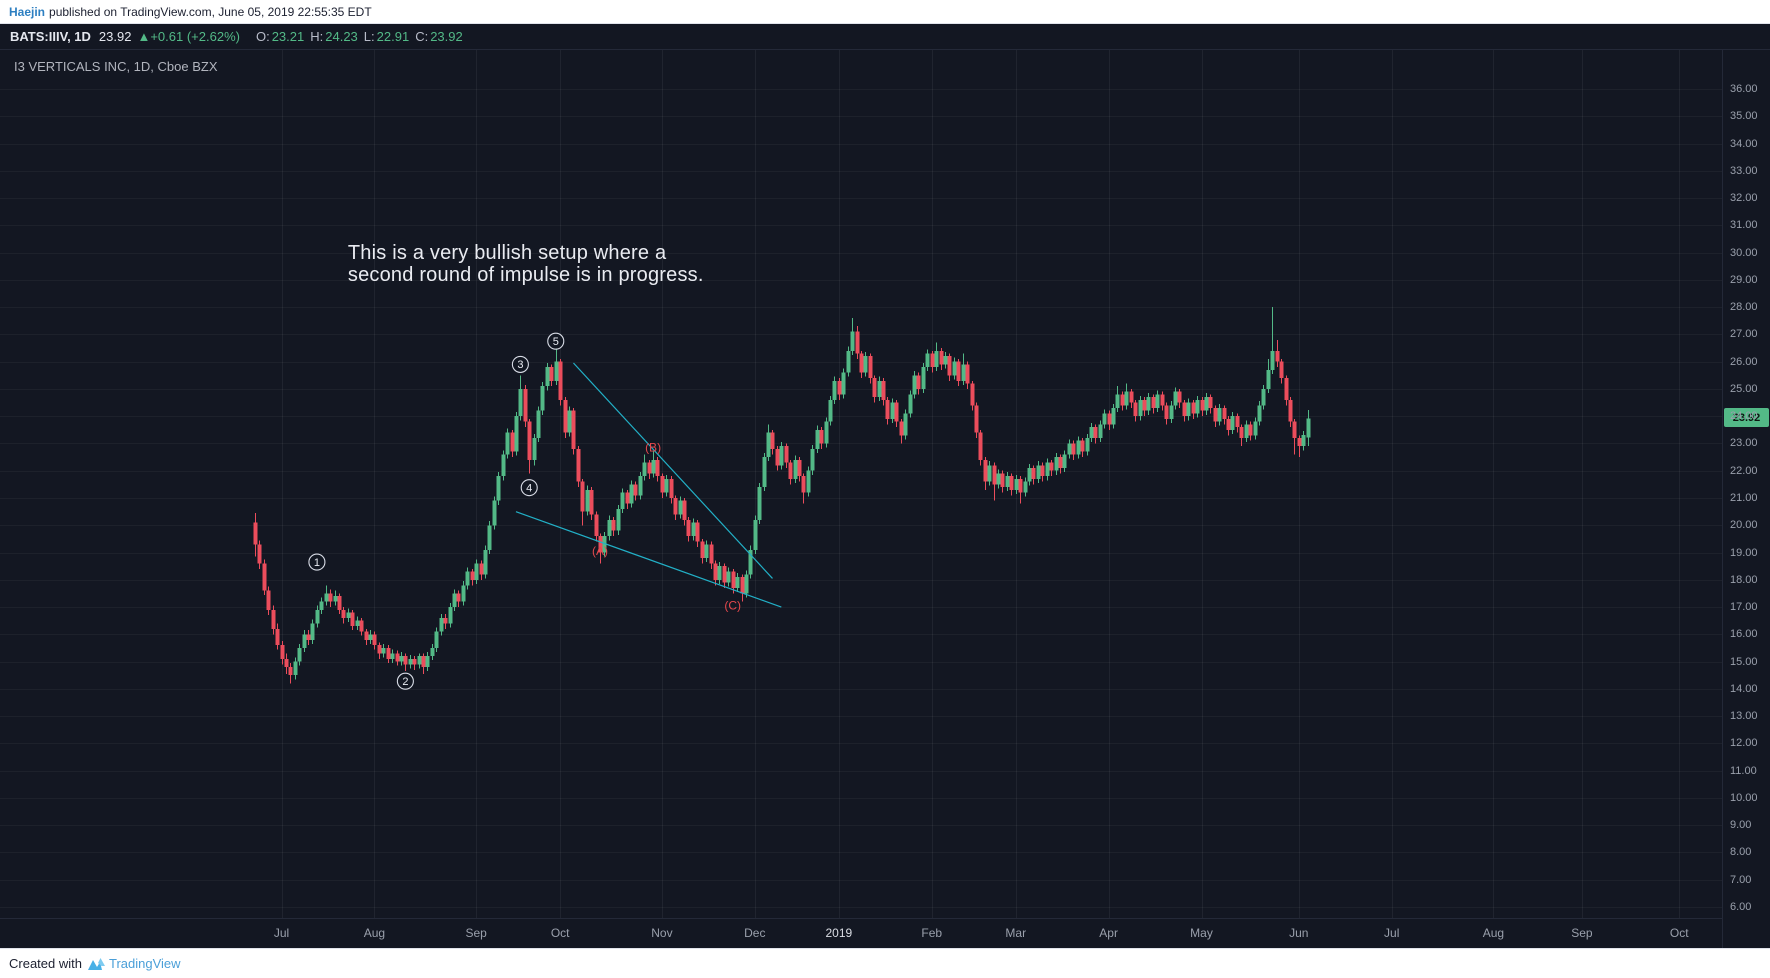  What do you see at coordinates (1744, 388) in the screenshot?
I see `price-tick-label: 25.00` at bounding box center [1744, 388].